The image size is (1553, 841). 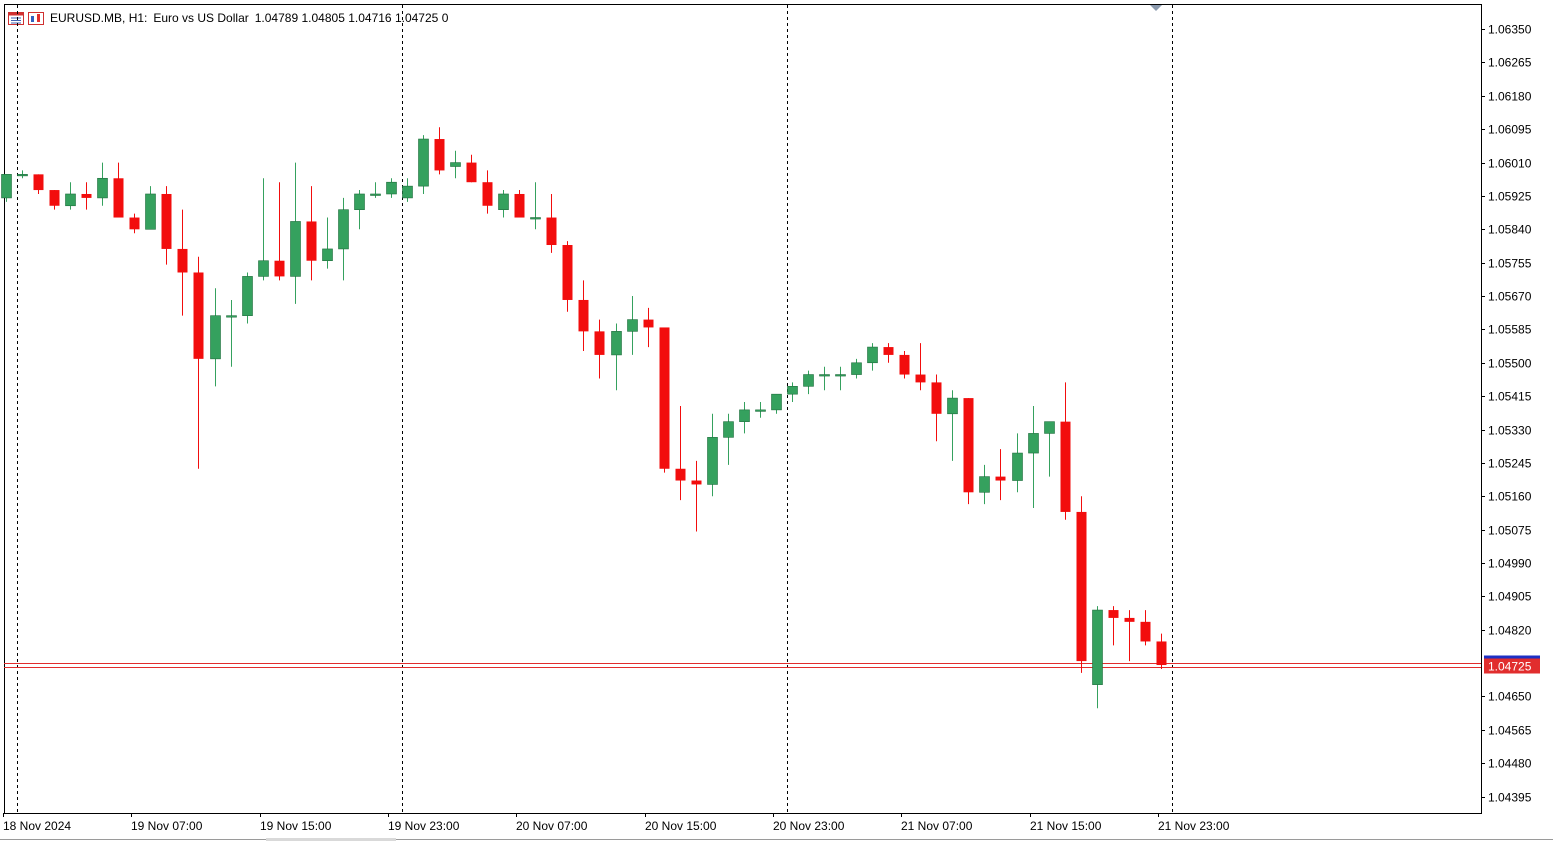 I want to click on chart-icon, so click(x=36, y=18).